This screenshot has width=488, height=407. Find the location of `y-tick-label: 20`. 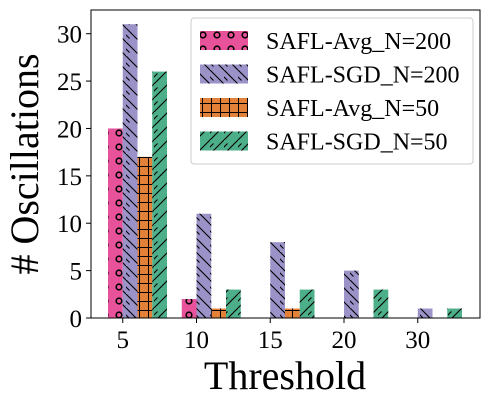

y-tick-label: 20 is located at coordinates (69, 129).